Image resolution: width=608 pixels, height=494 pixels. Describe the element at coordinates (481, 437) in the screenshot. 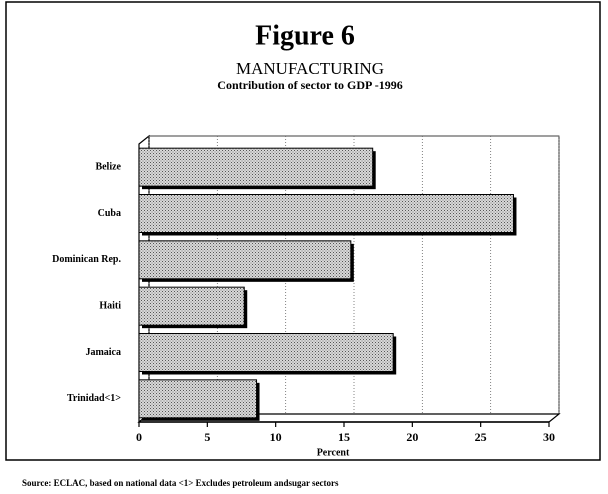

I see `x-tick-label: 25` at that location.